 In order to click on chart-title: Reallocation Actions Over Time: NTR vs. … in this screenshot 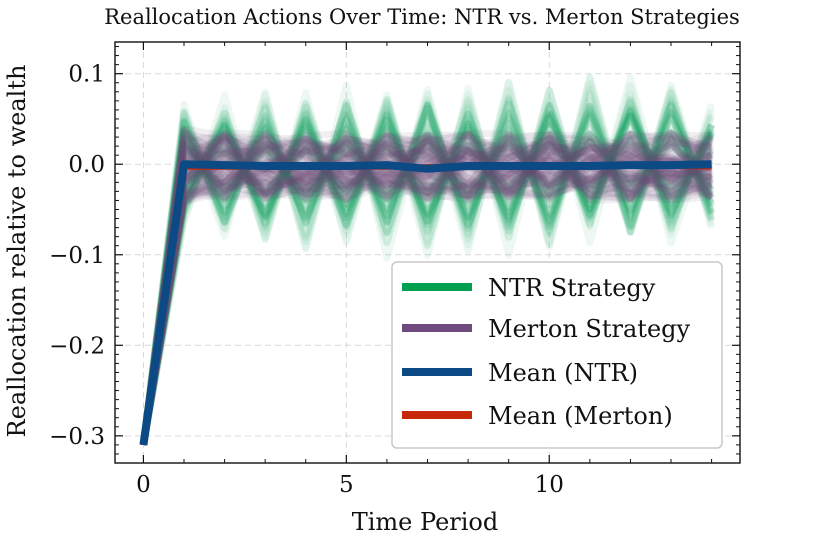, I will do `click(422, 17)`.